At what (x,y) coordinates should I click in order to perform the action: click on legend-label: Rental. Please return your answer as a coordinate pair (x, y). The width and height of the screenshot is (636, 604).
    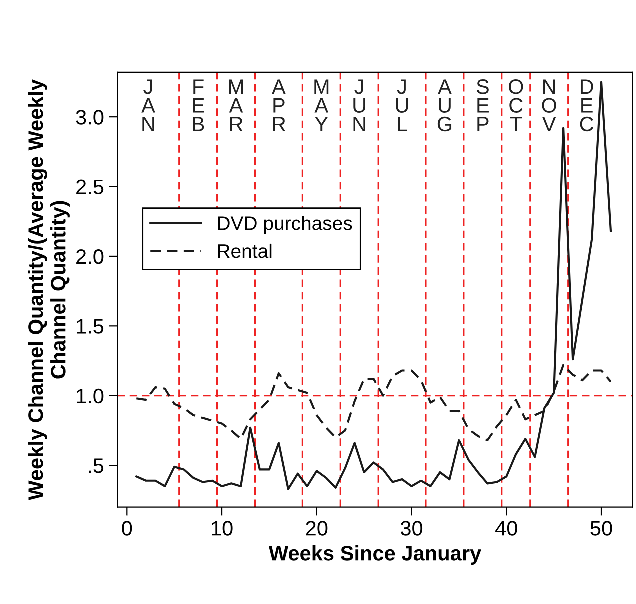
    Looking at the image, I should click on (245, 251).